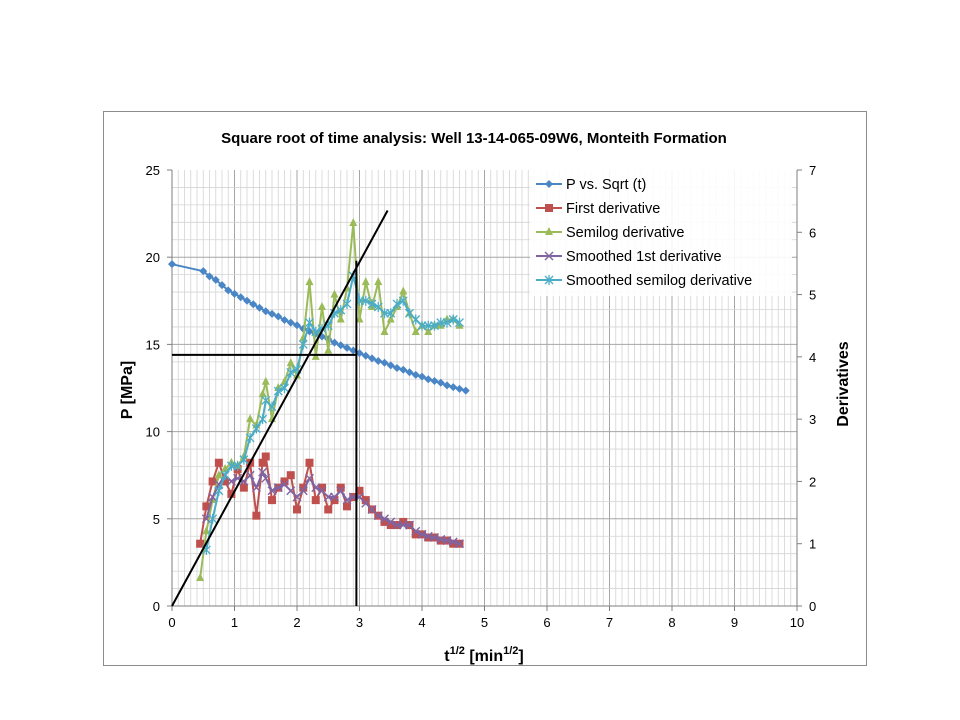  Describe the element at coordinates (156, 606) in the screenshot. I see `y-tick-label: 0` at that location.